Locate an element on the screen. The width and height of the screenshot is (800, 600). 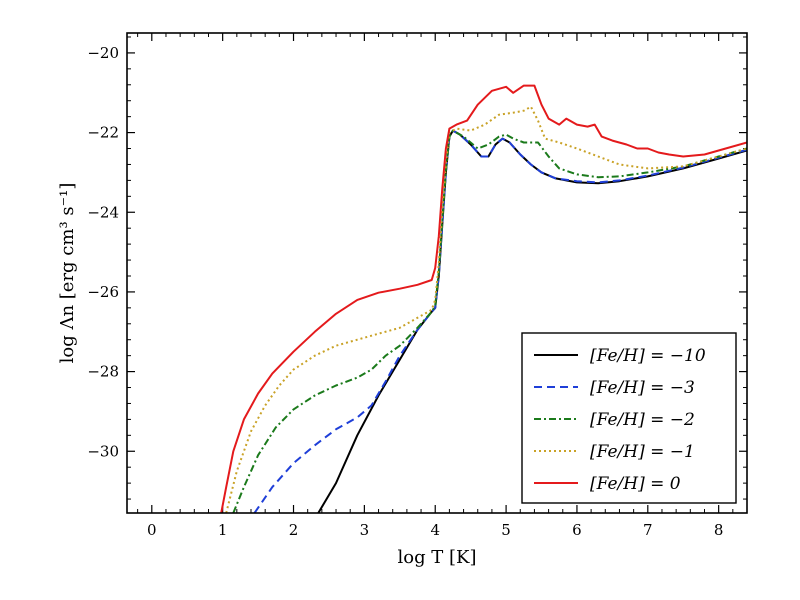
legend-box is located at coordinates (629, 418).